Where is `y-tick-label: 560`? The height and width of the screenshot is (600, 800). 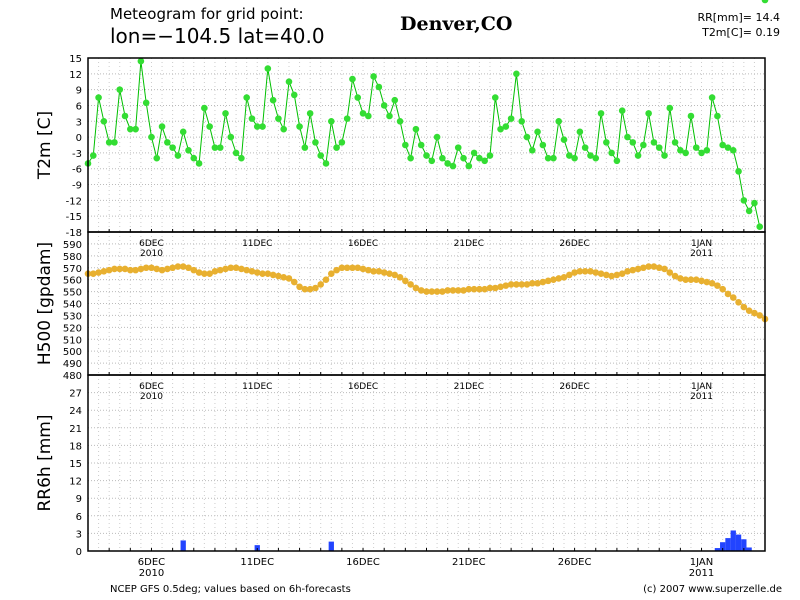 y-tick-label: 560 is located at coordinates (72, 281).